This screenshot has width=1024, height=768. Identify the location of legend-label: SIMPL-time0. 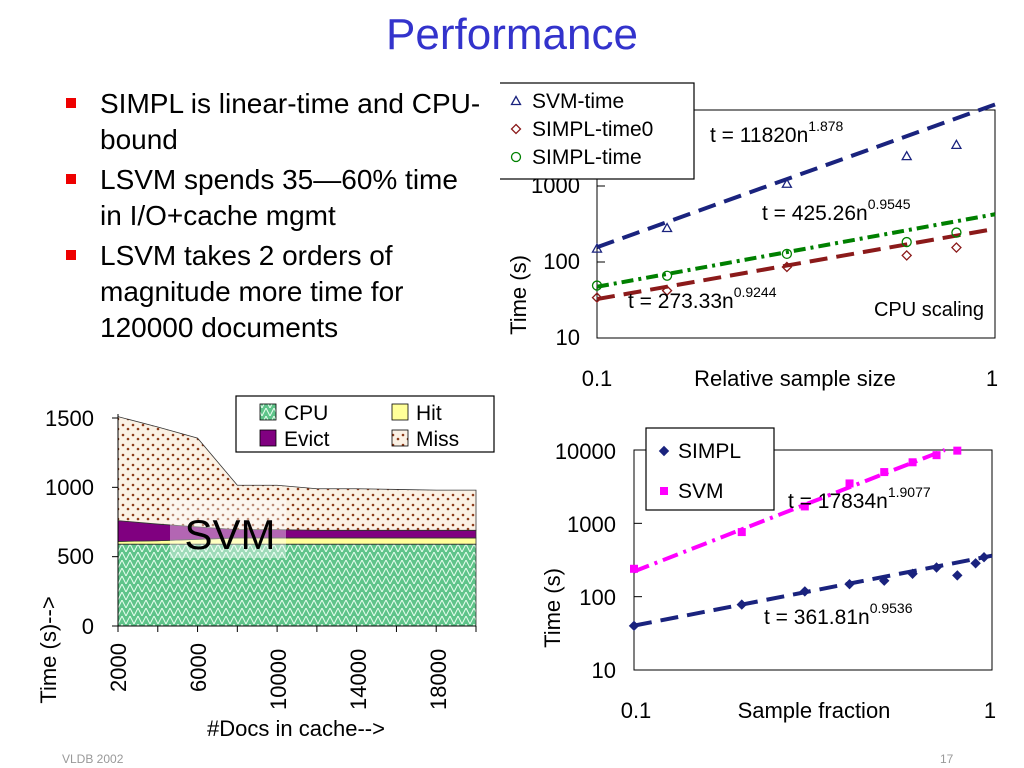
(592, 129).